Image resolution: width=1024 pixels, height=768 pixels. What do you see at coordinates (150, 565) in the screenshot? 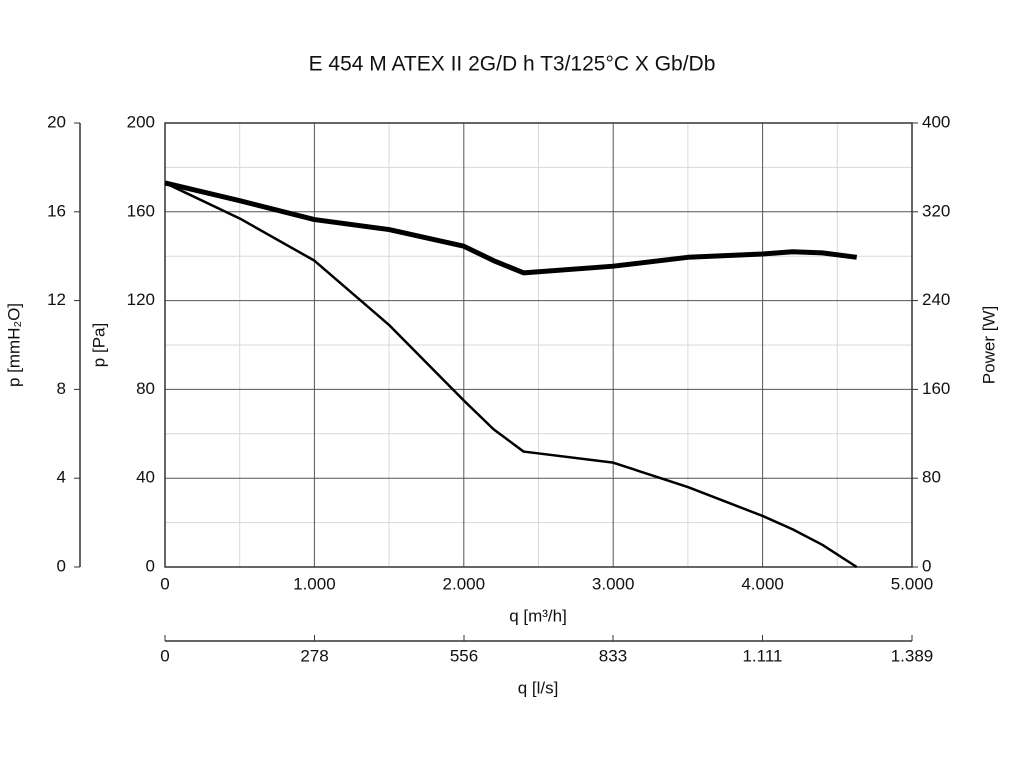
I see `y-tick-label: 0` at bounding box center [150, 565].